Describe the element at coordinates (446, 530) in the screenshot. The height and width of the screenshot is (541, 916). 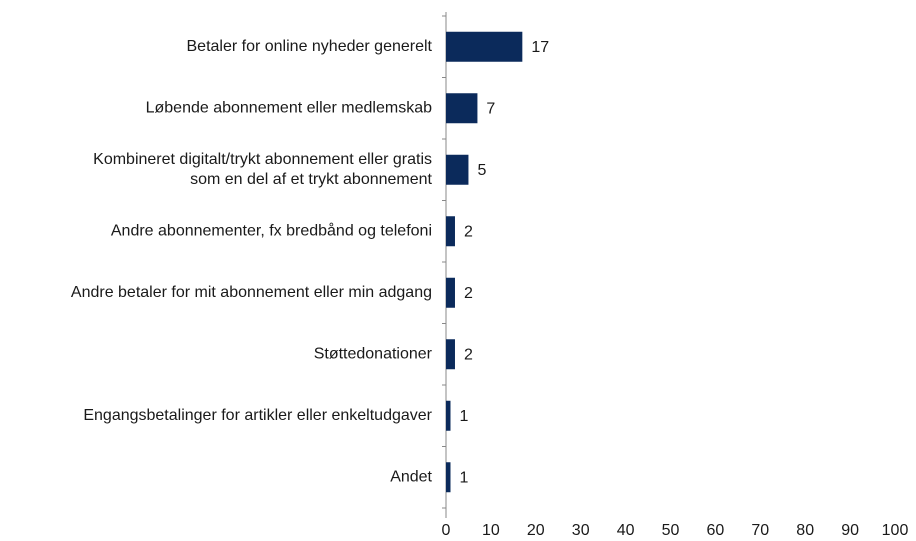
I see `x-tick-label: 0` at that location.